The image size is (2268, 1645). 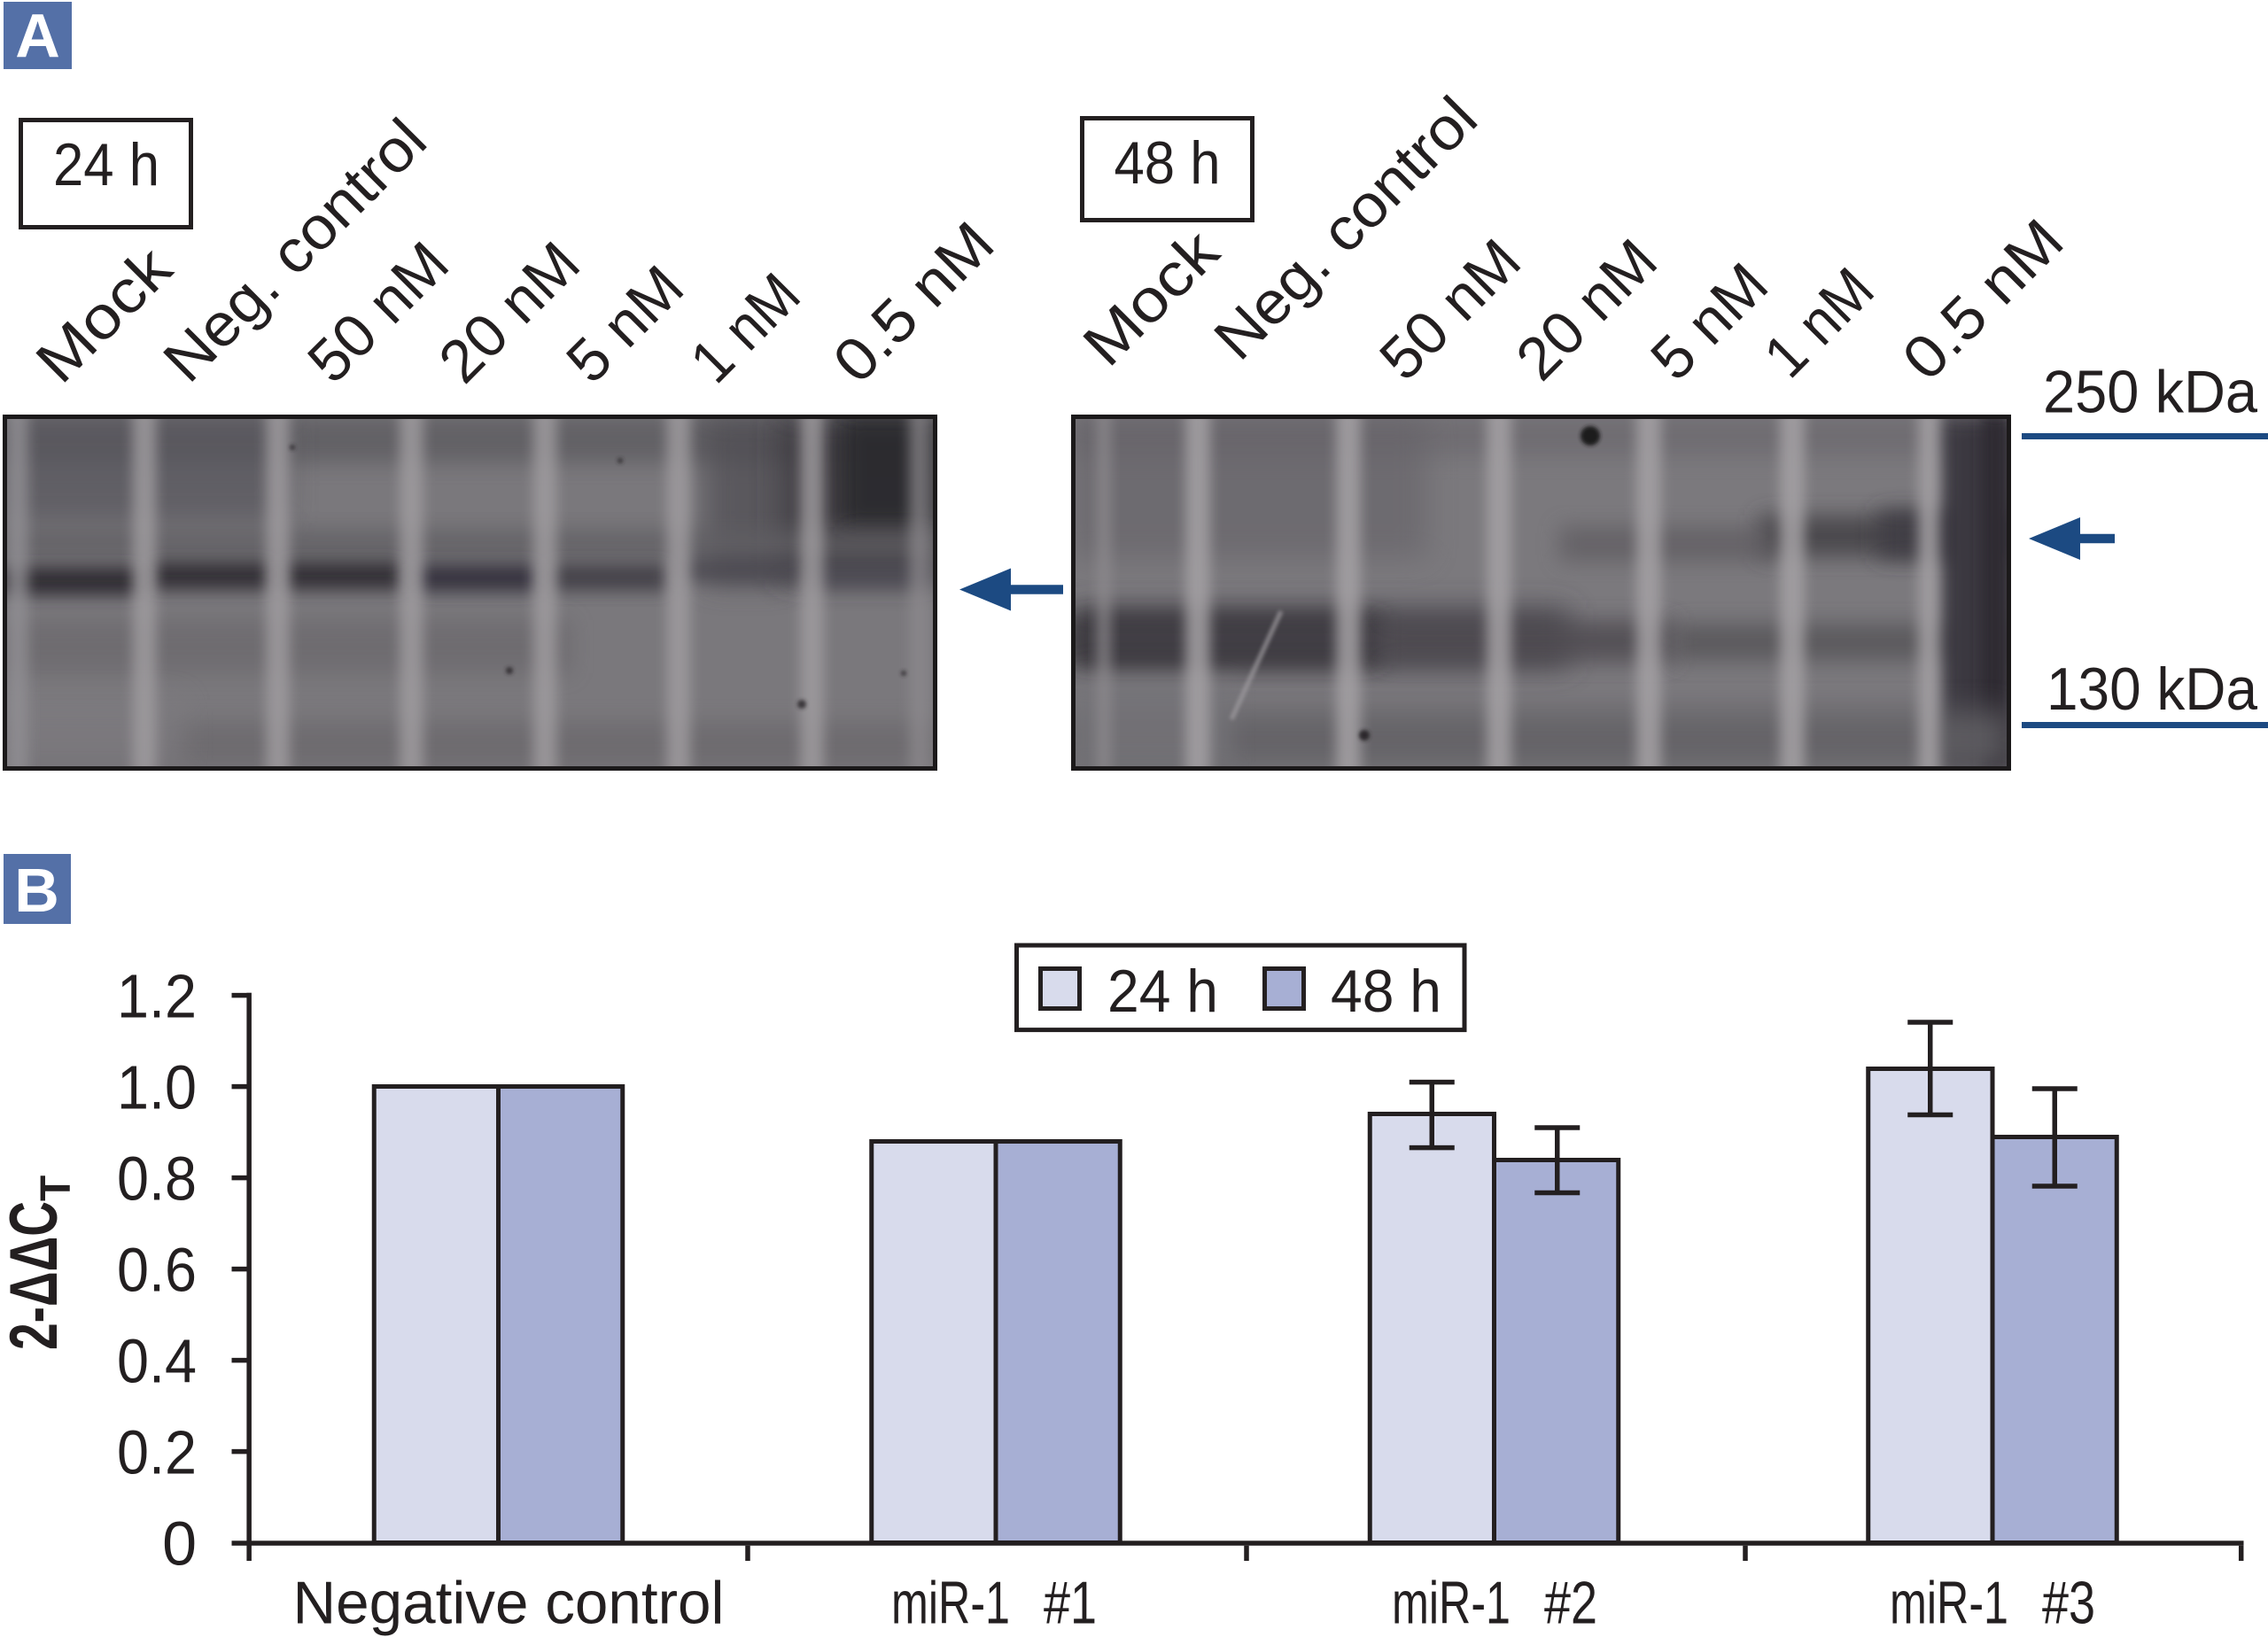 What do you see at coordinates (179, 1544) in the screenshot?
I see `svg-text: 0` at bounding box center [179, 1544].